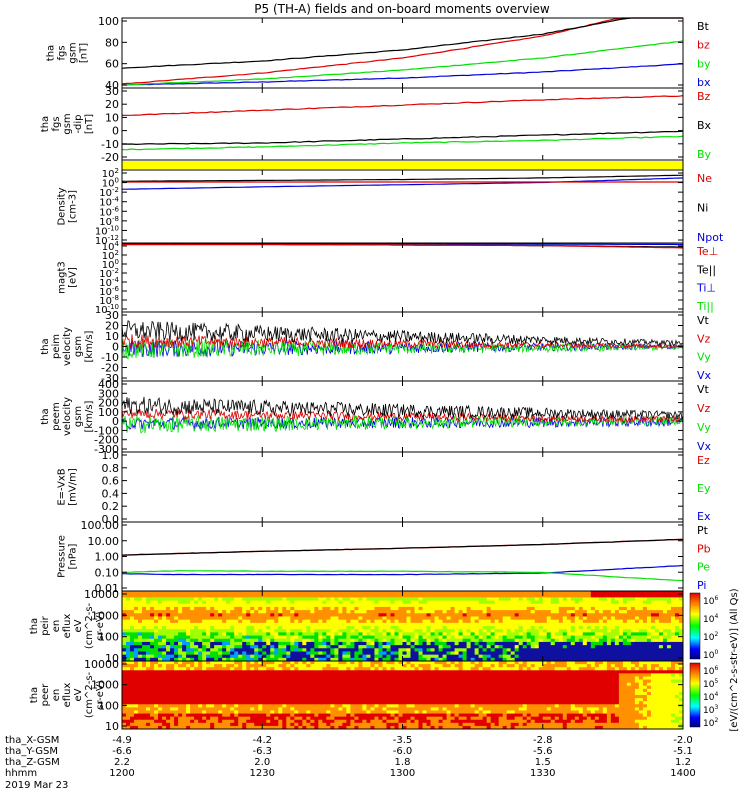 This screenshot has height=800, width=750. I want to click on legend-Bt: Bt, so click(703, 26).